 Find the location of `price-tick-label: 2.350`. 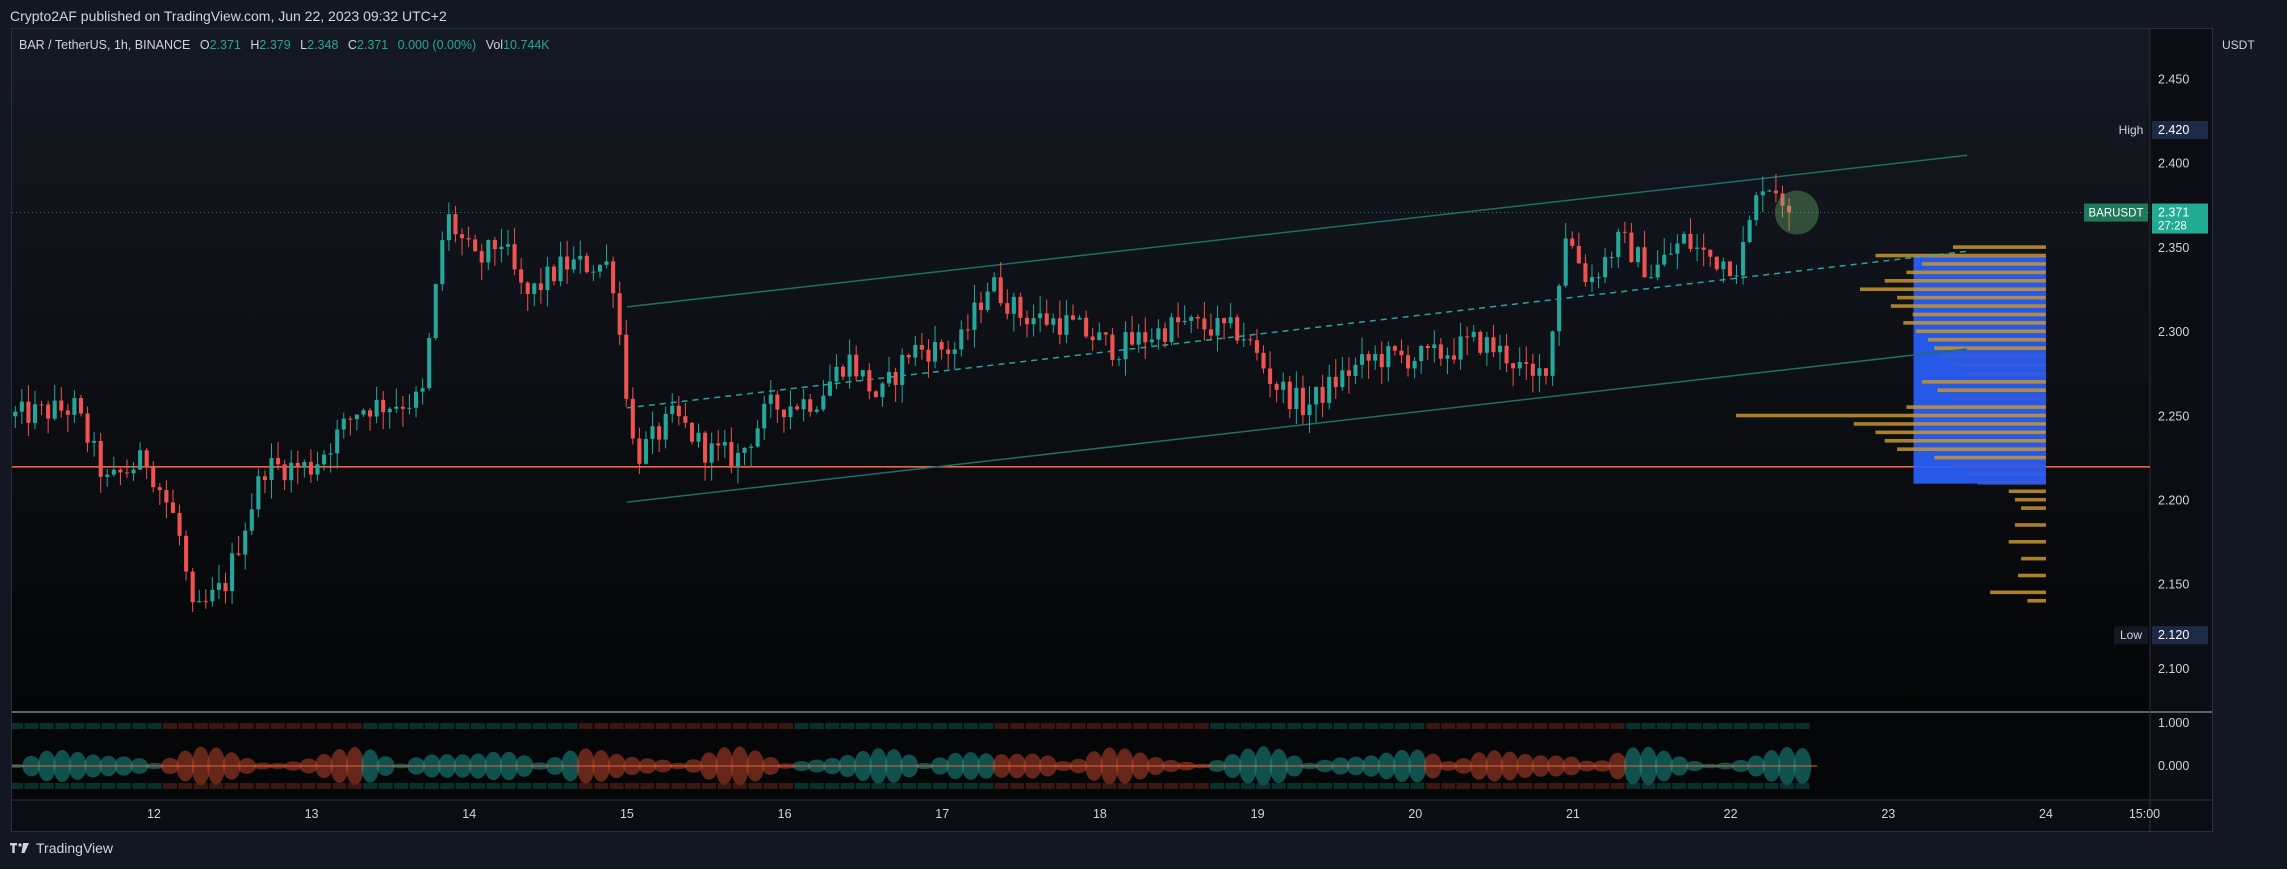

price-tick-label: 2.350 is located at coordinates (2173, 248).